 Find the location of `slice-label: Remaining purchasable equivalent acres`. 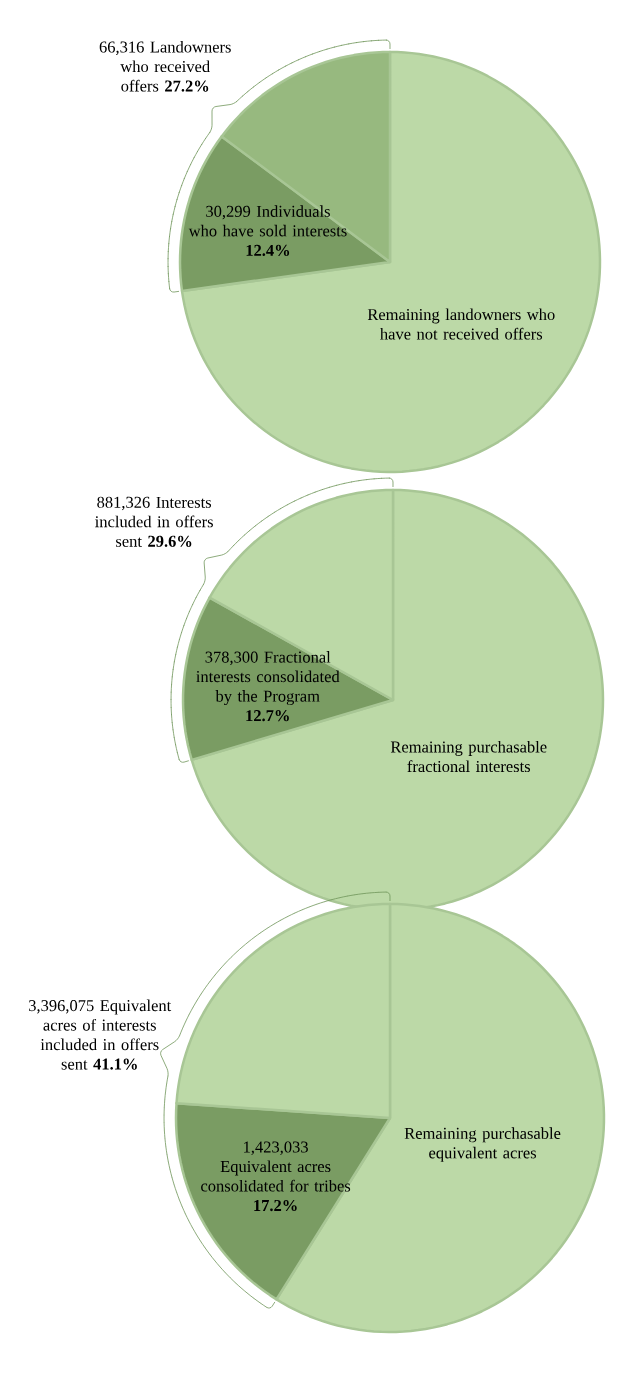

slice-label: Remaining purchasable equivalent acres is located at coordinates (482, 1144).